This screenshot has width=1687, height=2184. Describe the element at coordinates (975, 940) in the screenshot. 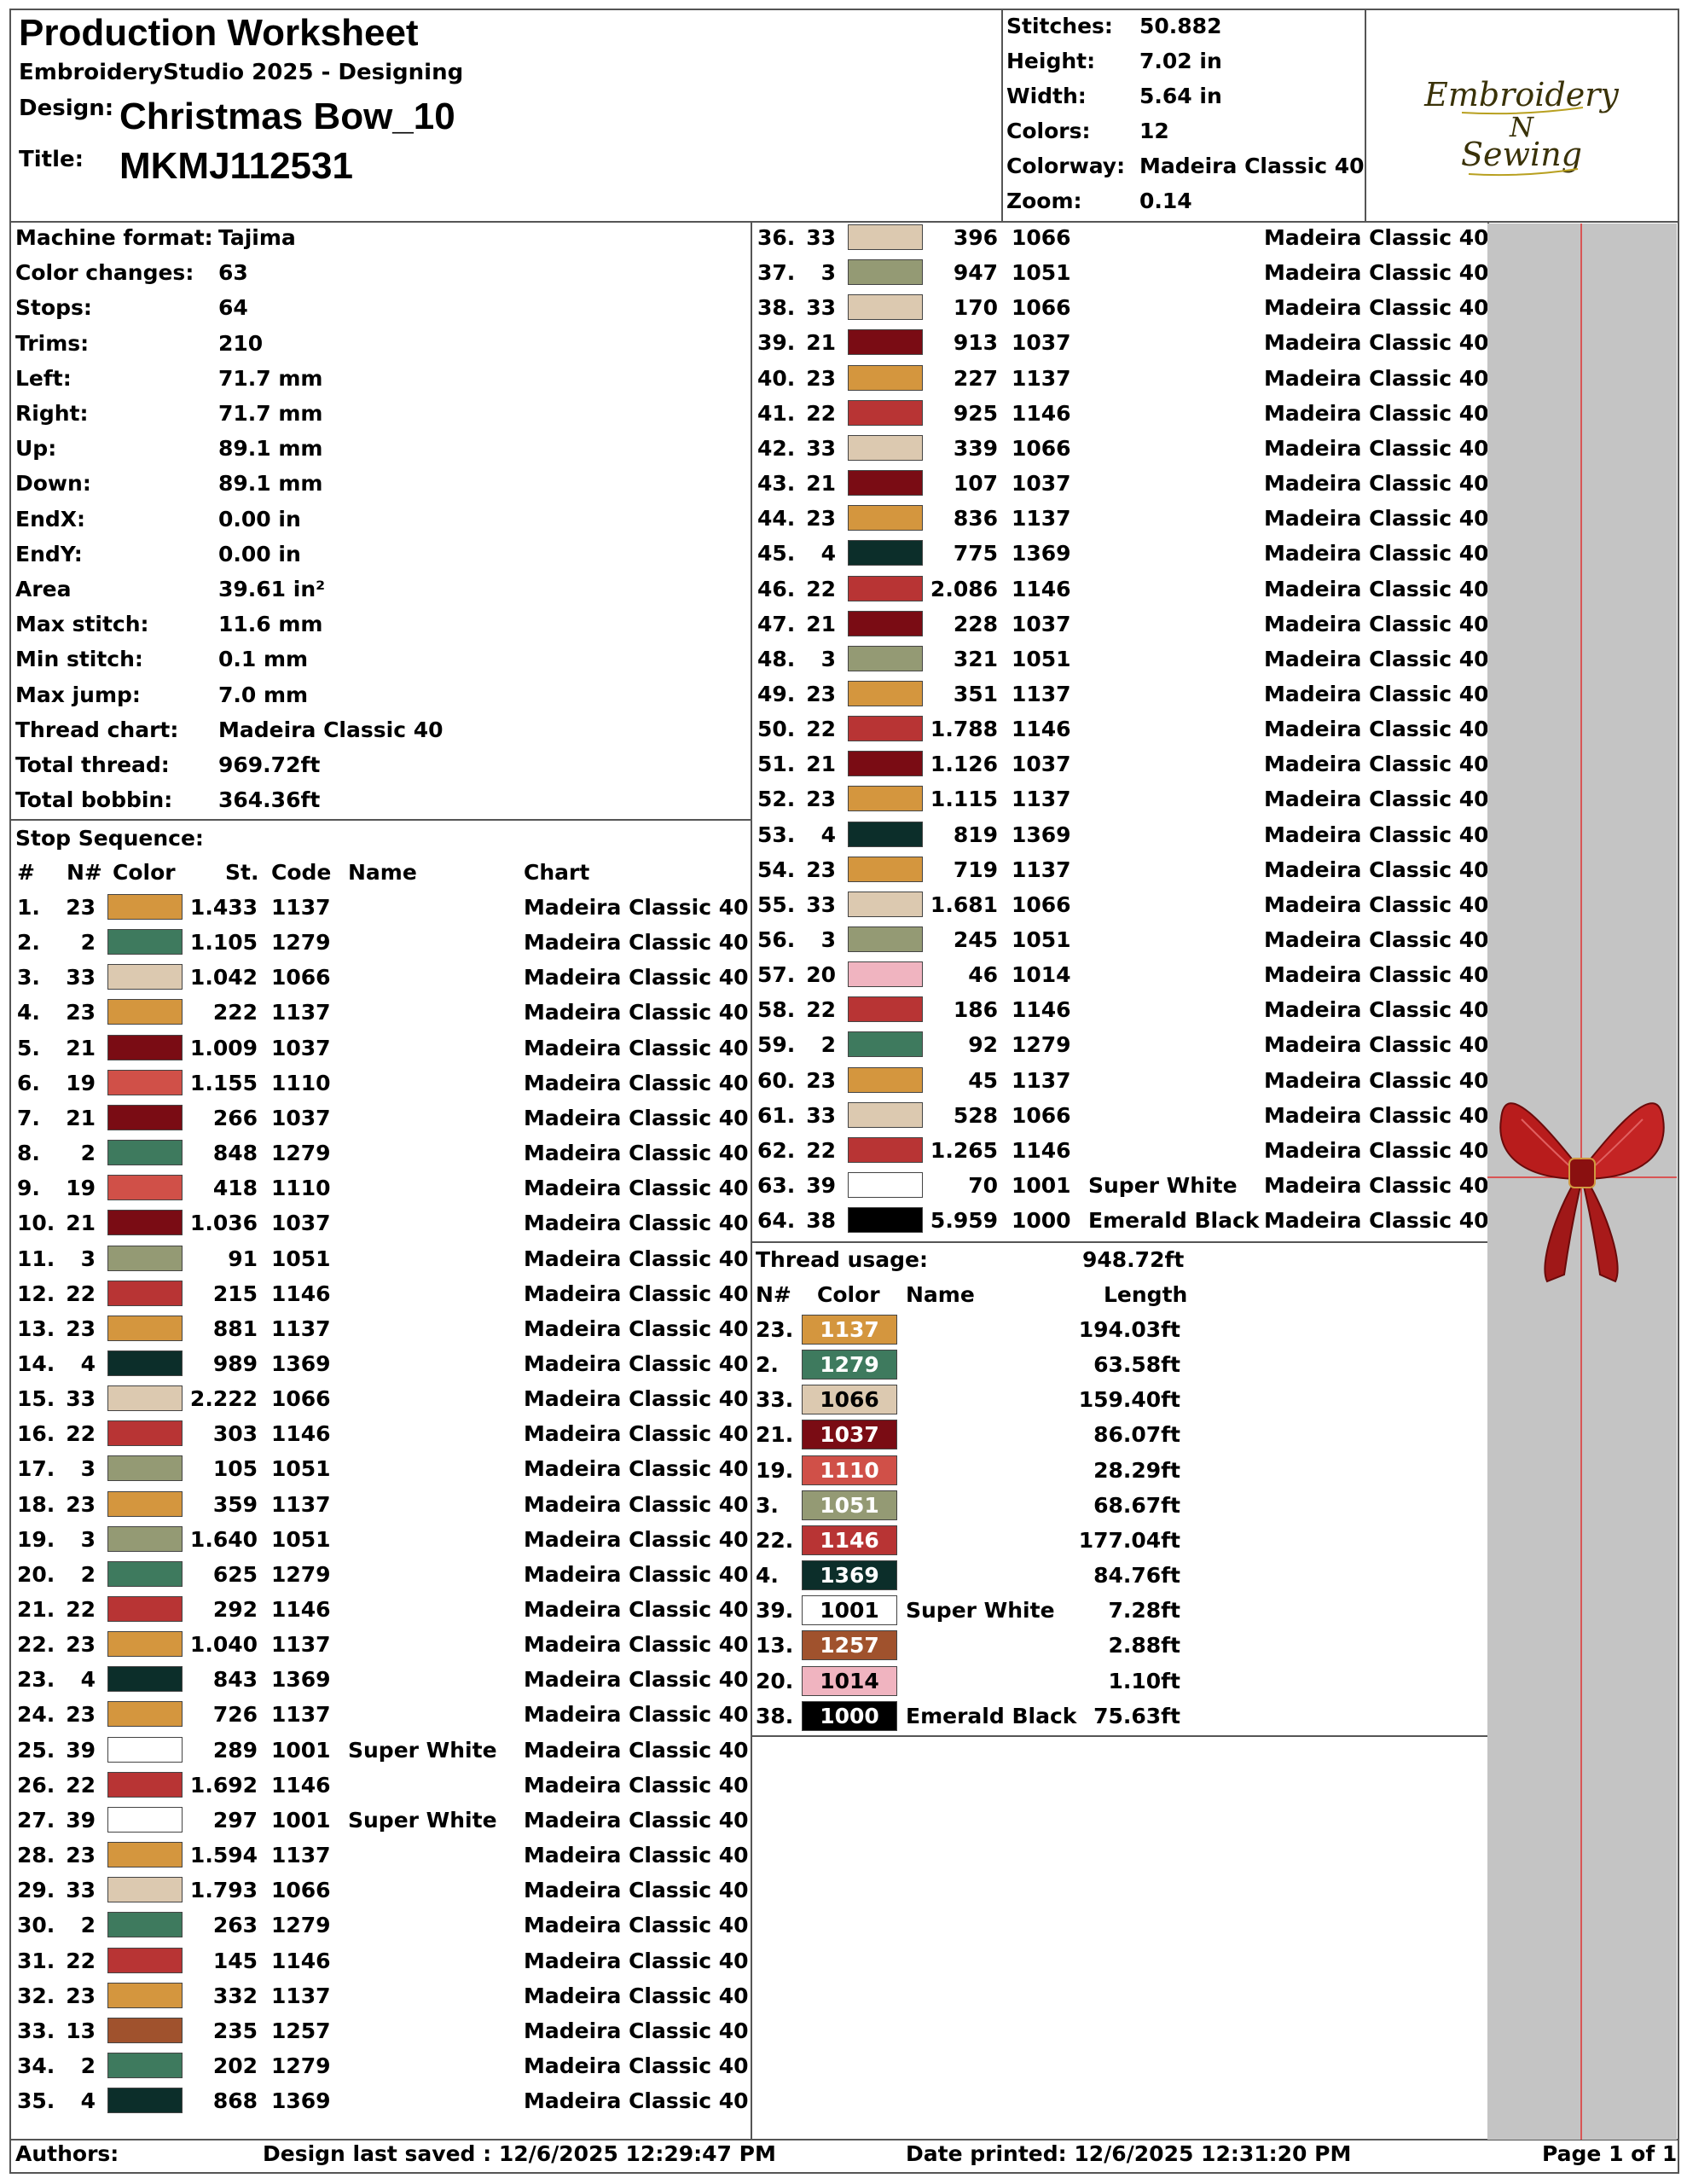

I see `stop-stitches: 245` at that location.